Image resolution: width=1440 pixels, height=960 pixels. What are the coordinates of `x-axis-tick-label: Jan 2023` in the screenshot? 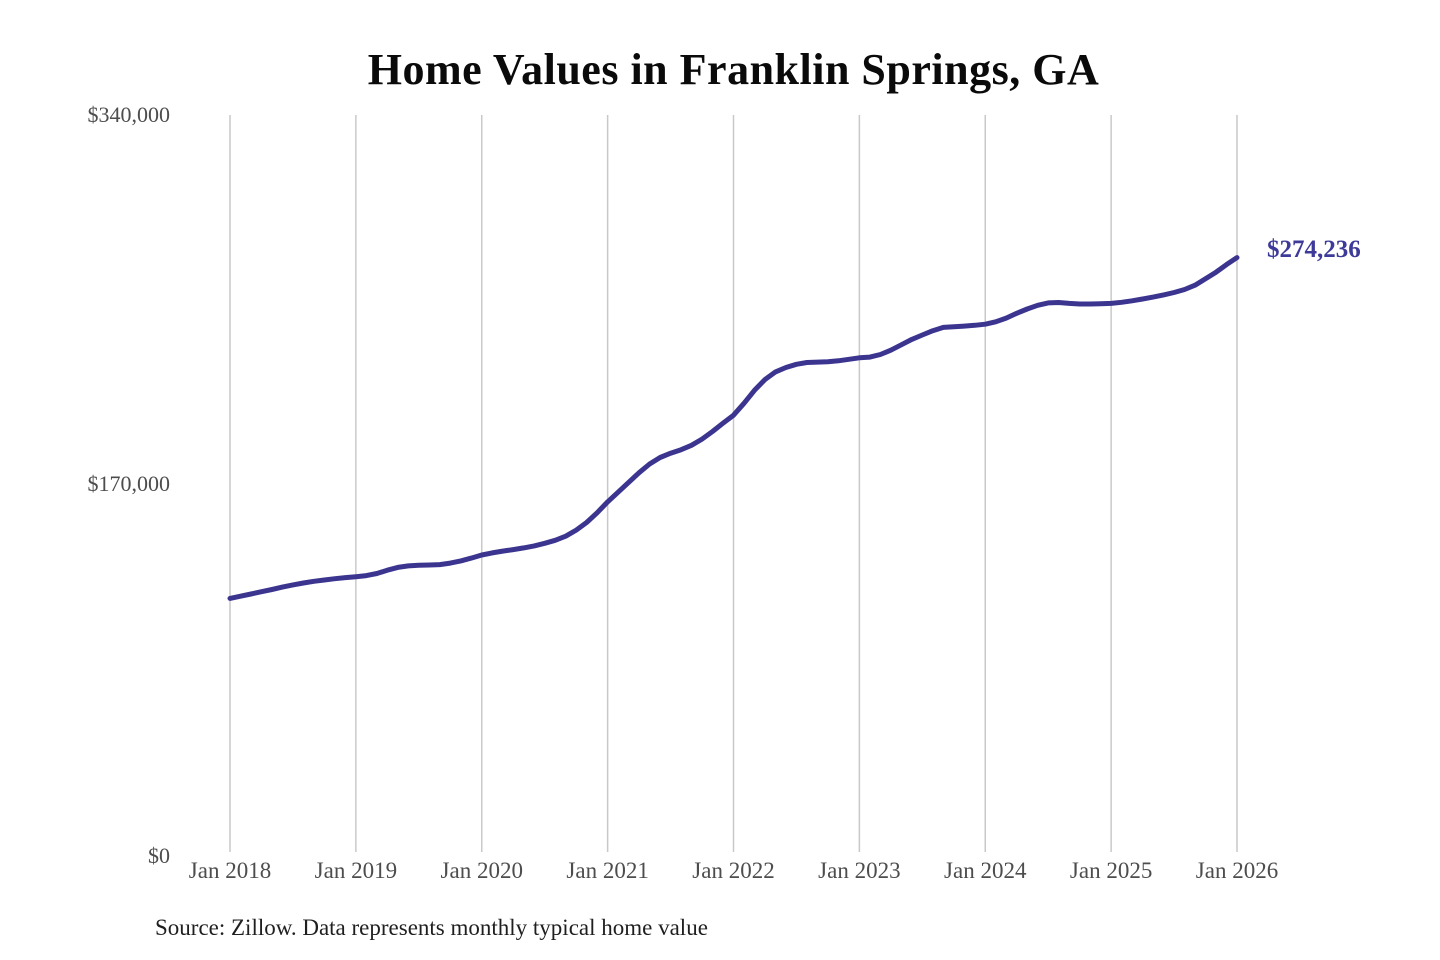 It's located at (859, 870).